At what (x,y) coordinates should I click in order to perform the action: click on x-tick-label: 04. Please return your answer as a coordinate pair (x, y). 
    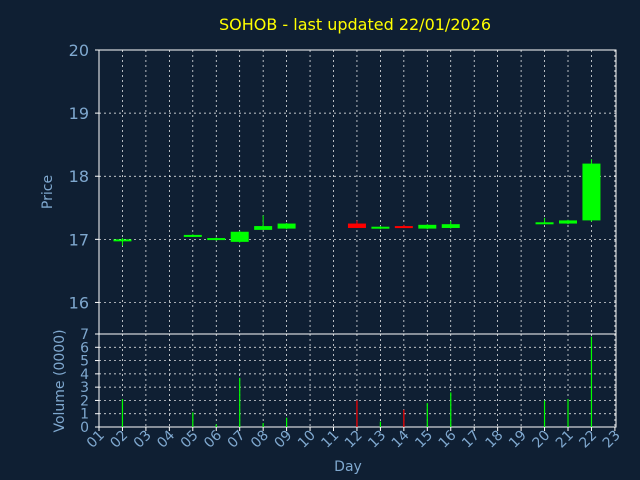
    Looking at the image, I should click on (166, 439).